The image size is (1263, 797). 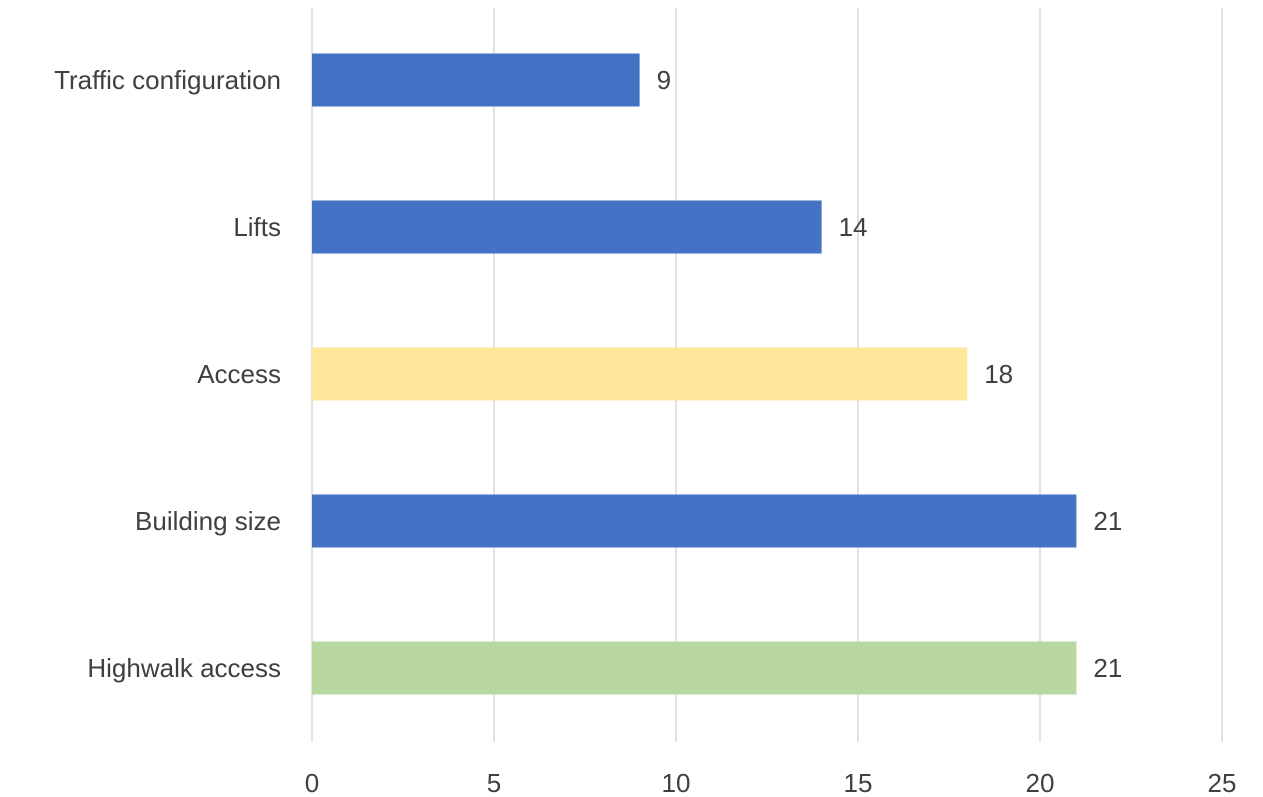 What do you see at coordinates (494, 782) in the screenshot?
I see `x-tick-label: 5` at bounding box center [494, 782].